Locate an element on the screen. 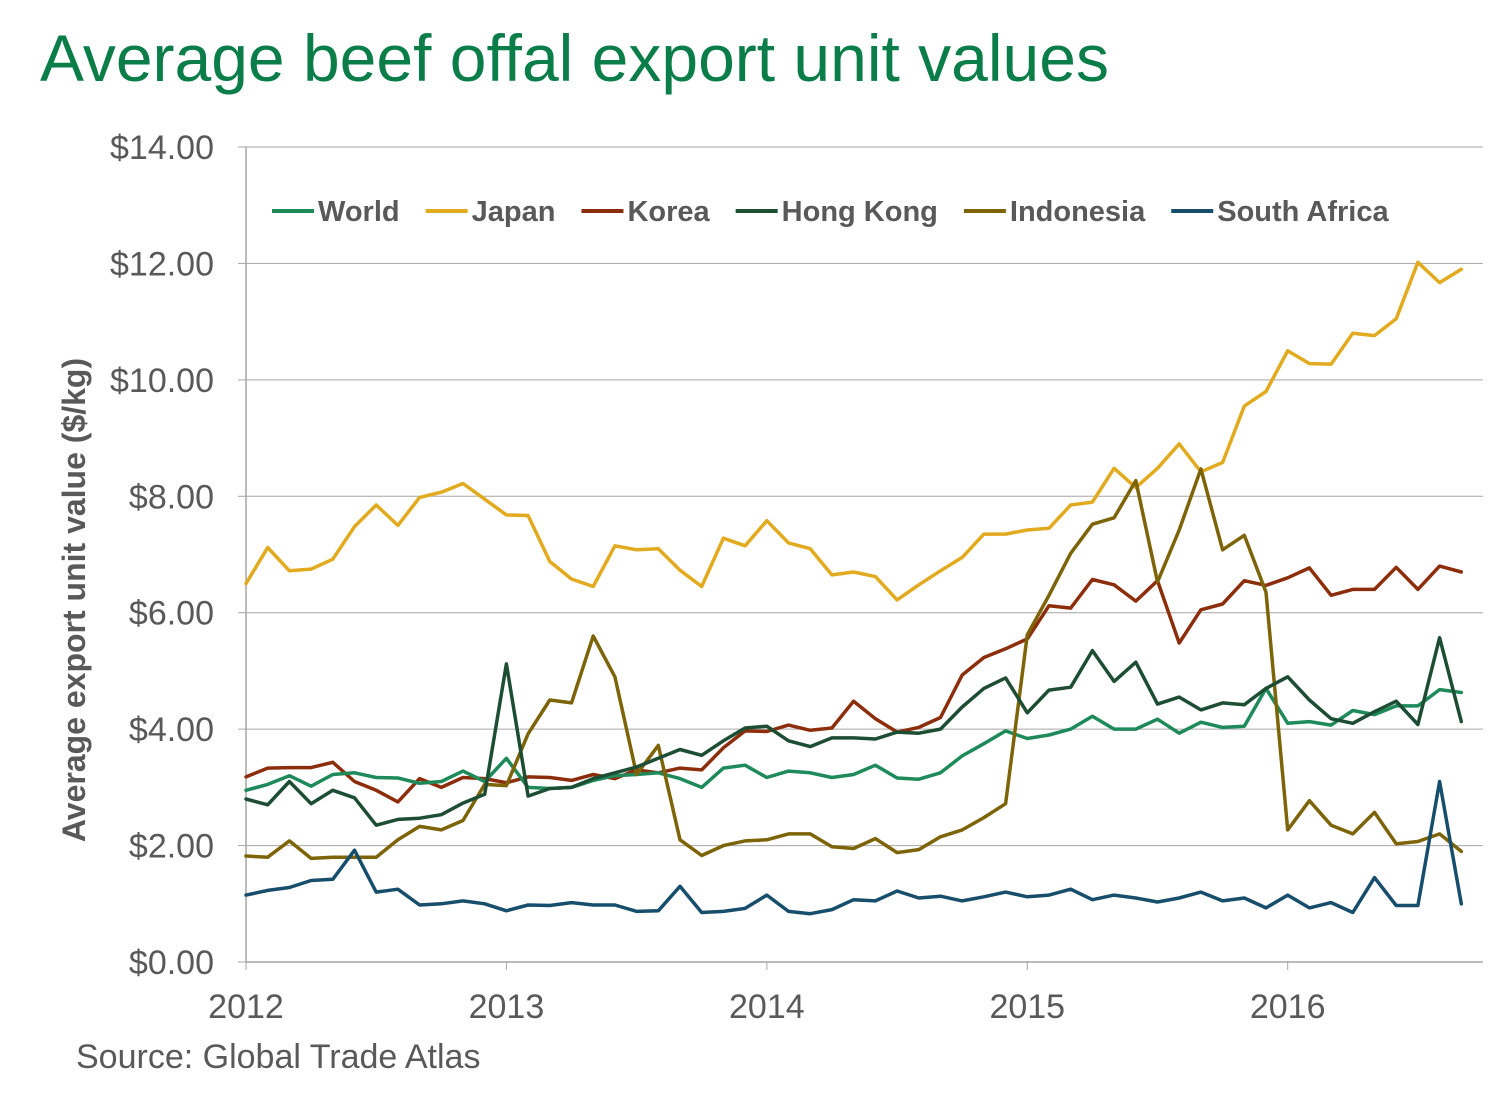 Image resolution: width=1508 pixels, height=1105 pixels. legend-item-korea: Korea is located at coordinates (646, 212).